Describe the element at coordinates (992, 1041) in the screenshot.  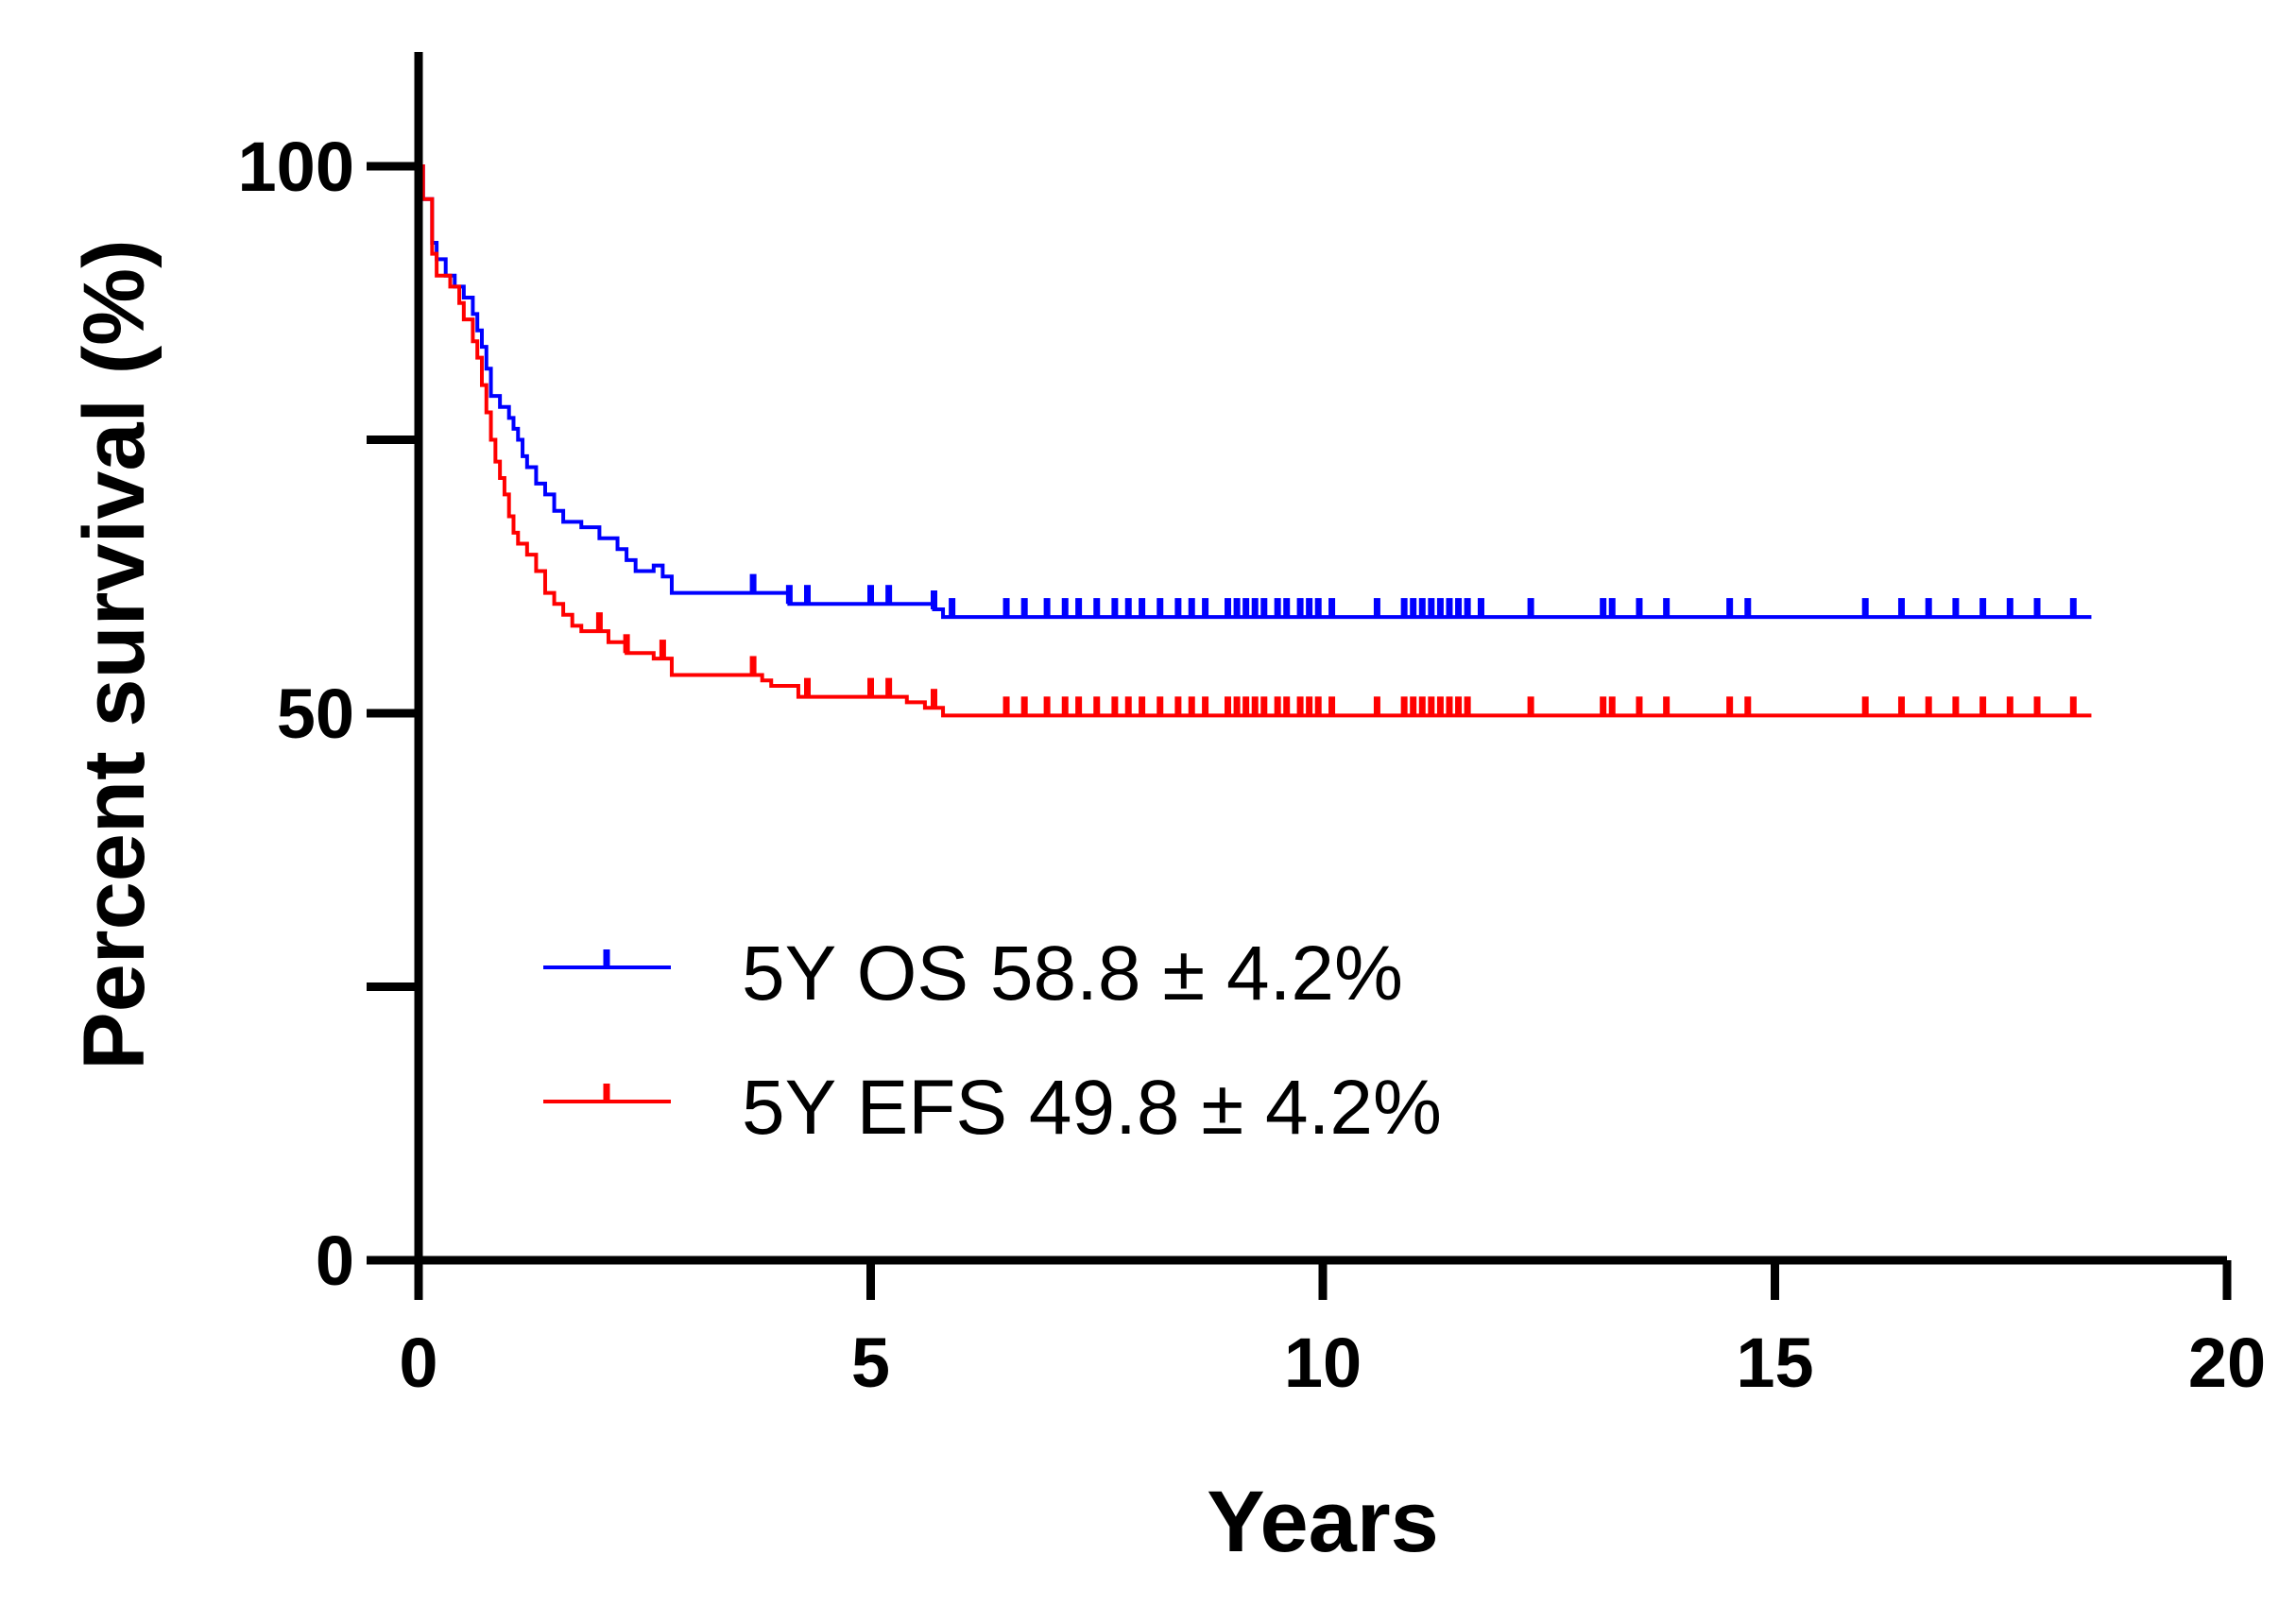
I see `legend: 5Y OS 58.8 ± 4.2% 5Y EFS 49.8 ± 4.2%` at that location.